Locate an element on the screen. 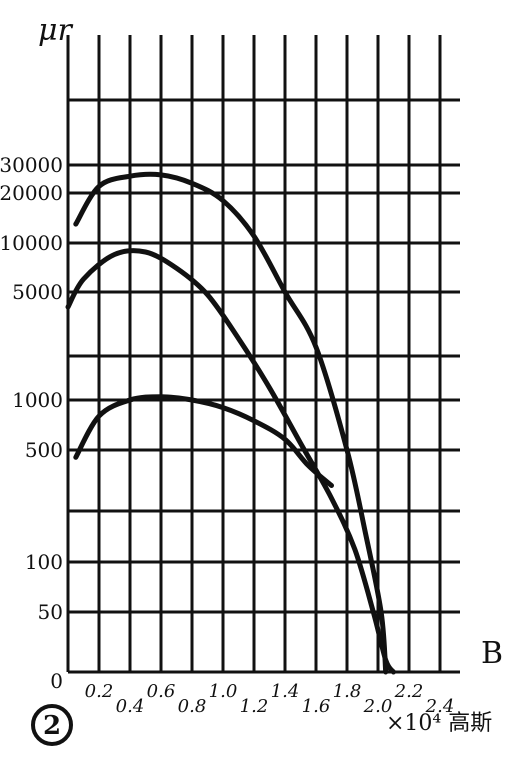 The image size is (519, 764). y-tick-label: 20000 is located at coordinates (31, 193).